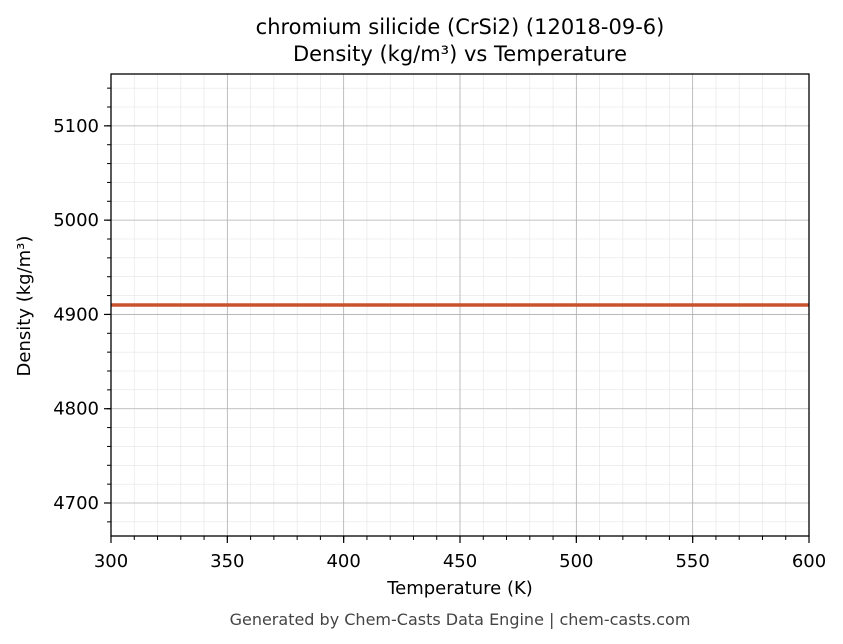 Image resolution: width=843 pixels, height=644 pixels. Describe the element at coordinates (459, 588) in the screenshot. I see `x-axis-label: Temperature (K)` at that location.